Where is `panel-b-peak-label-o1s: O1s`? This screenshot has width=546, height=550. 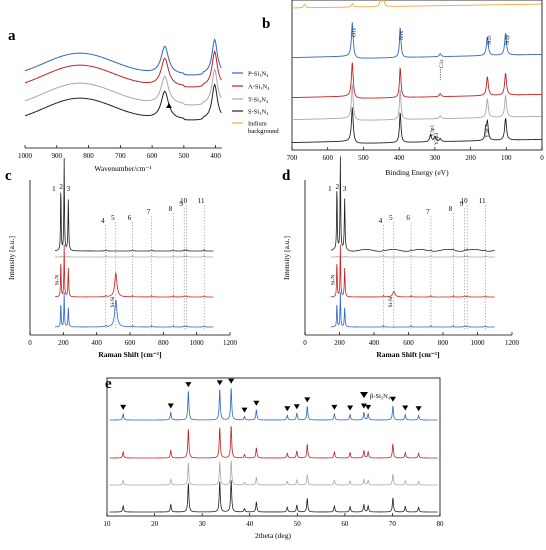 panel-b-peak-label-o1s: O1s is located at coordinates (354, 32).